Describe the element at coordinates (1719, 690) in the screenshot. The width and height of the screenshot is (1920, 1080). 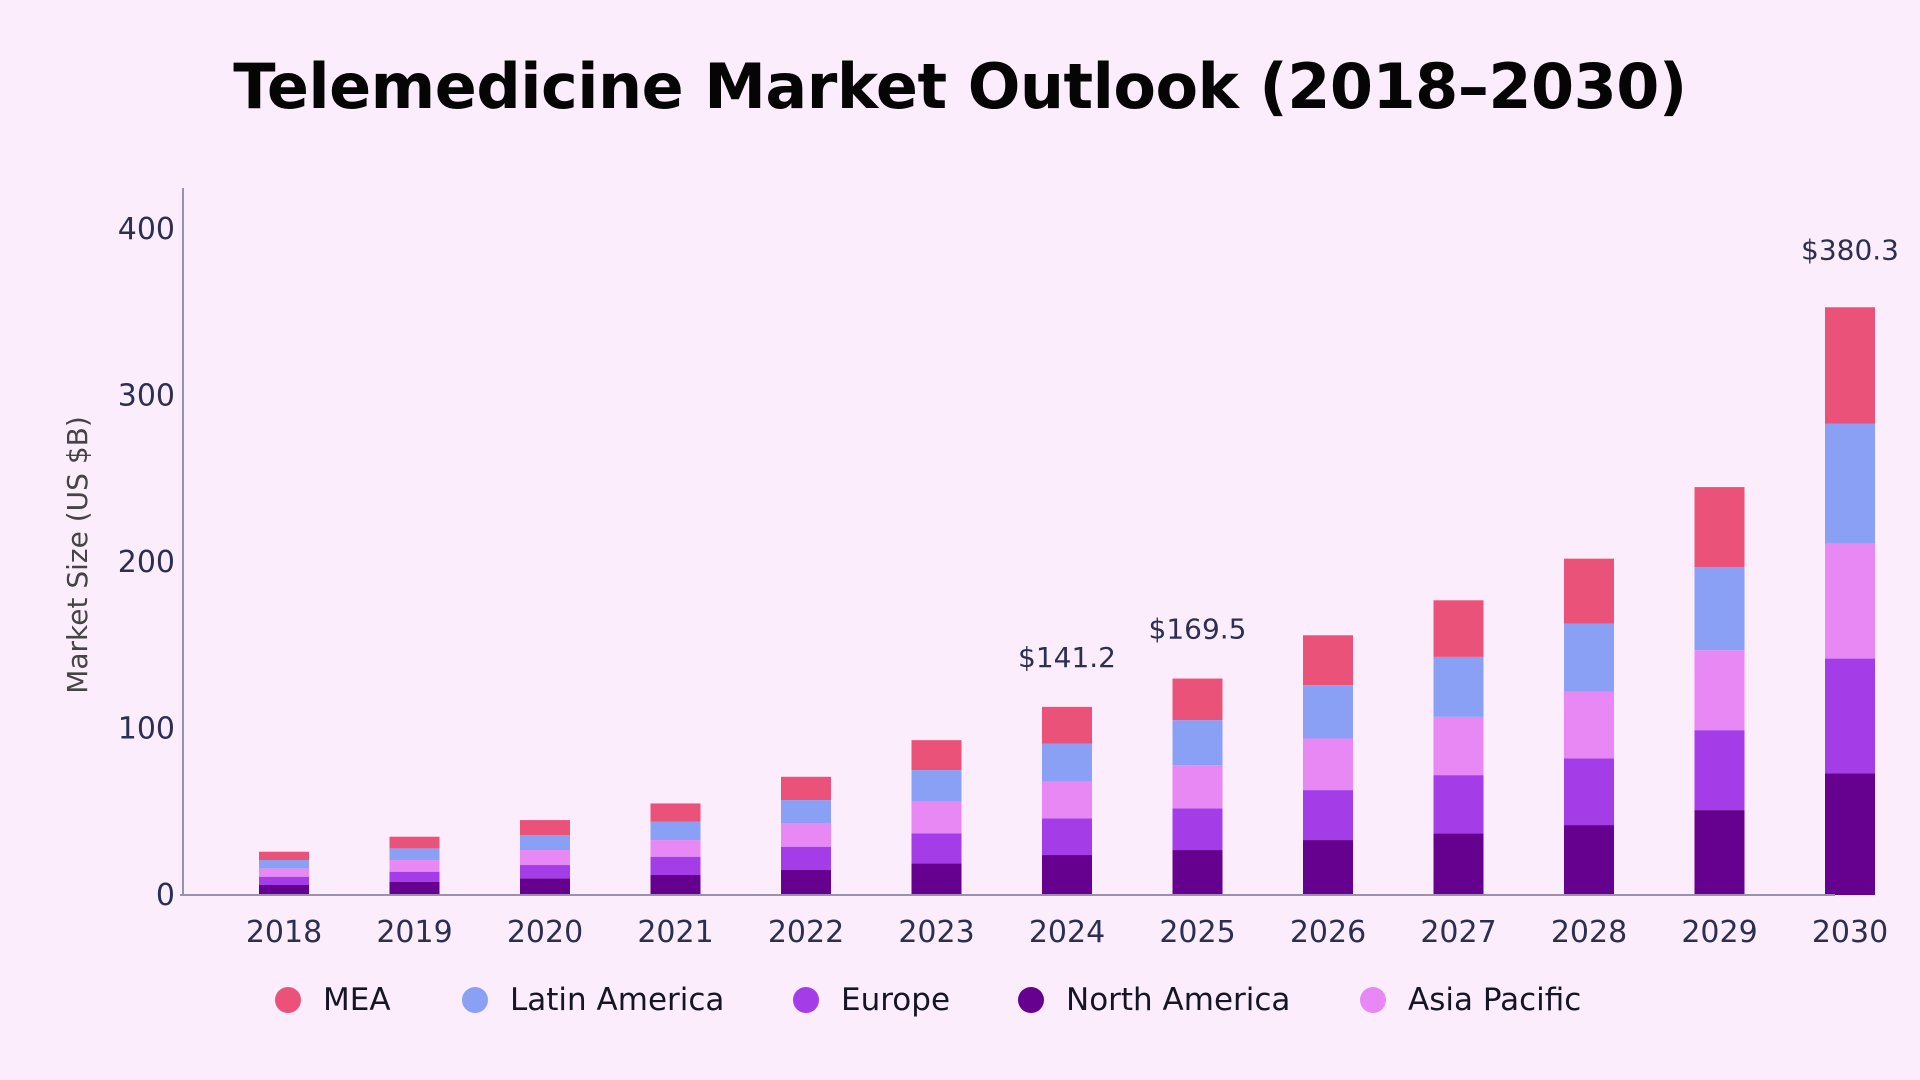
I see `bar-segment-2029-asia-pacific` at that location.